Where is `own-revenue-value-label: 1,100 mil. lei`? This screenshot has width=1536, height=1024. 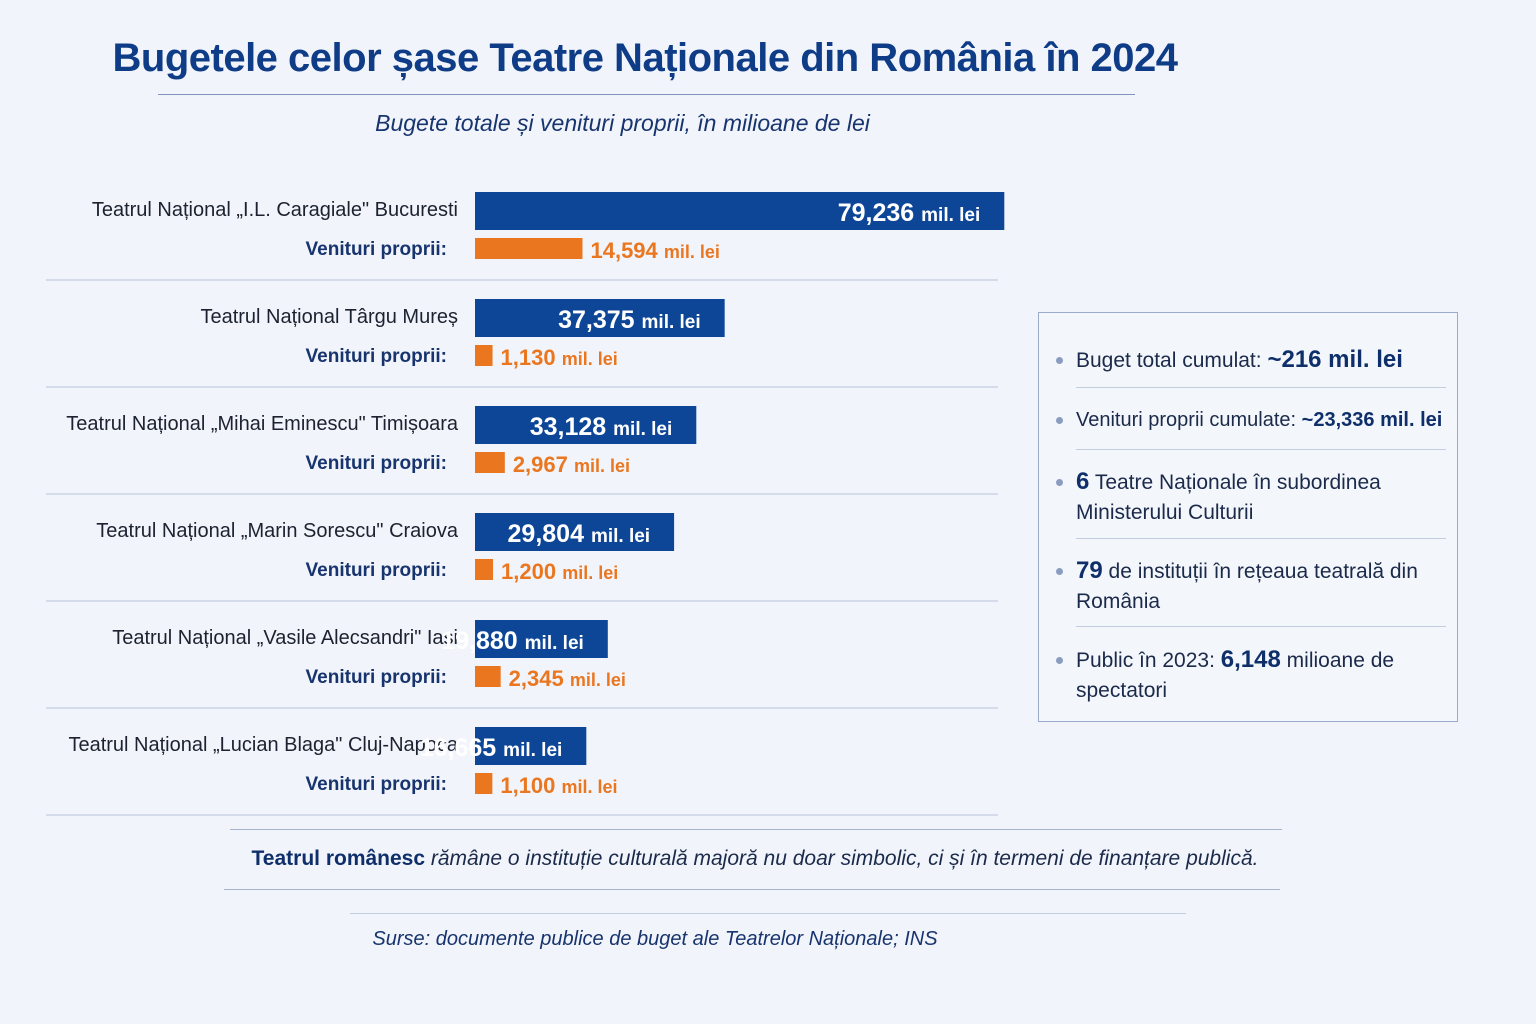 own-revenue-value-label: 1,100 mil. lei is located at coordinates (558, 785).